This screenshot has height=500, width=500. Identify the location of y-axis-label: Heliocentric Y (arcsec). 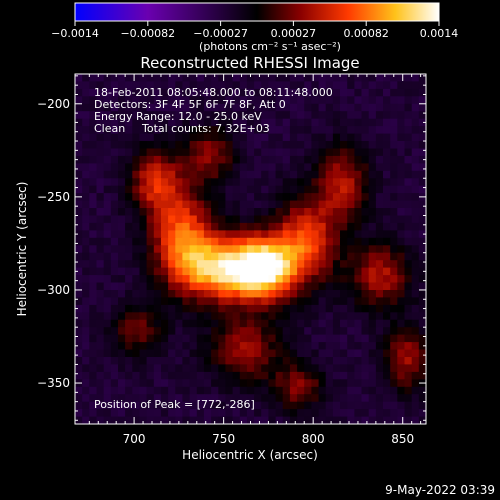
(22, 249).